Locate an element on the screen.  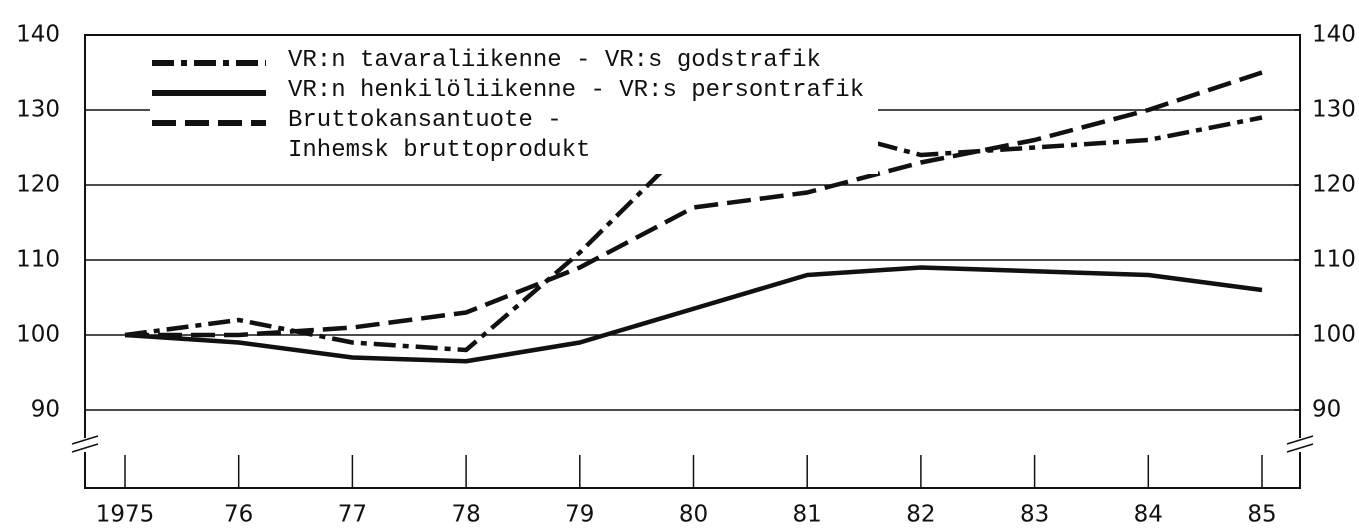
y2-tick-label: 120 is located at coordinates (1334, 185).